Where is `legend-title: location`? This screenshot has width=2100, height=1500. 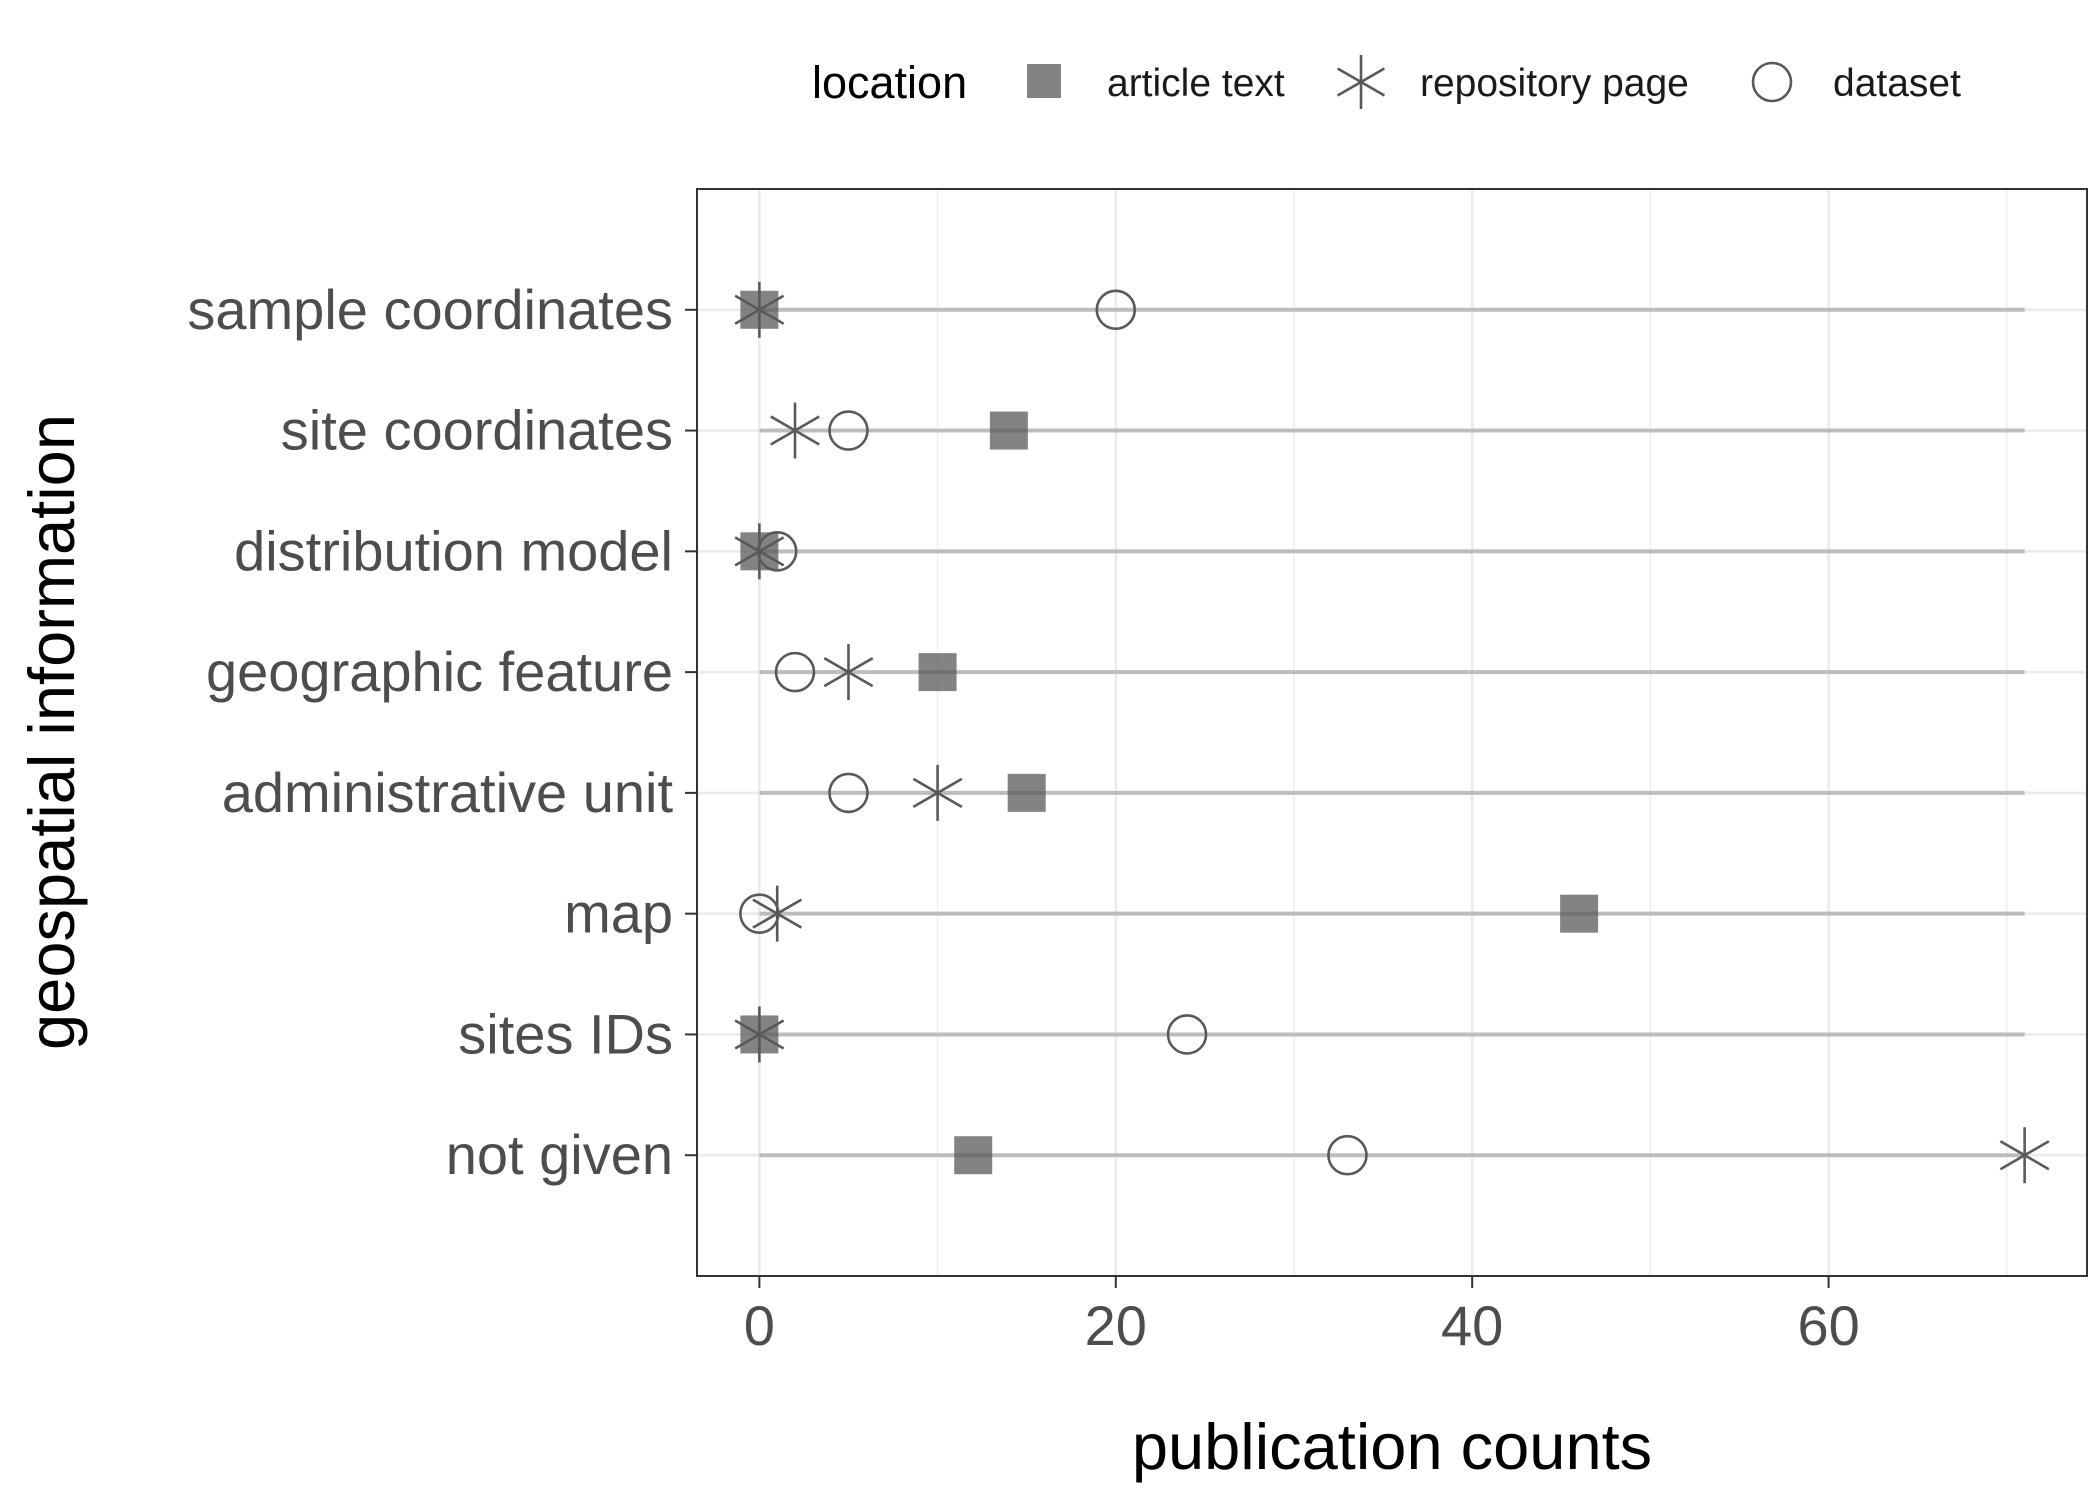 legend-title: location is located at coordinates (889, 82).